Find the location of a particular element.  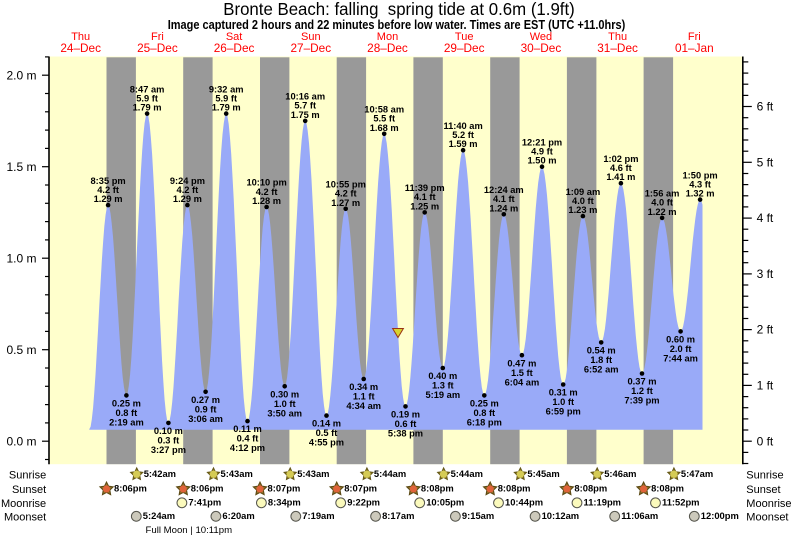

svg-text: 0.9 ft is located at coordinates (206, 409).